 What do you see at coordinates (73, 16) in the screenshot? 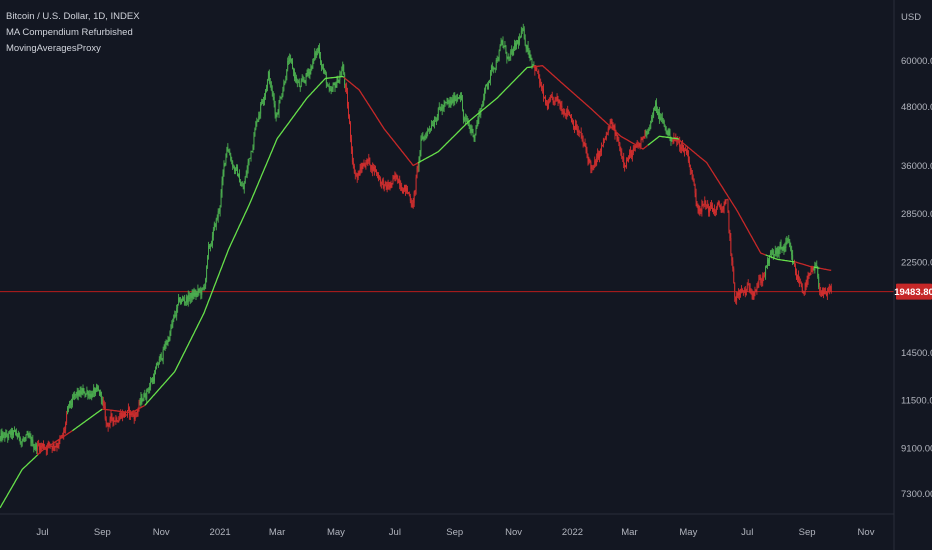
I see `legend-symbol: Bitcoin / U.S. Dollar, 1D, INDEX` at bounding box center [73, 16].